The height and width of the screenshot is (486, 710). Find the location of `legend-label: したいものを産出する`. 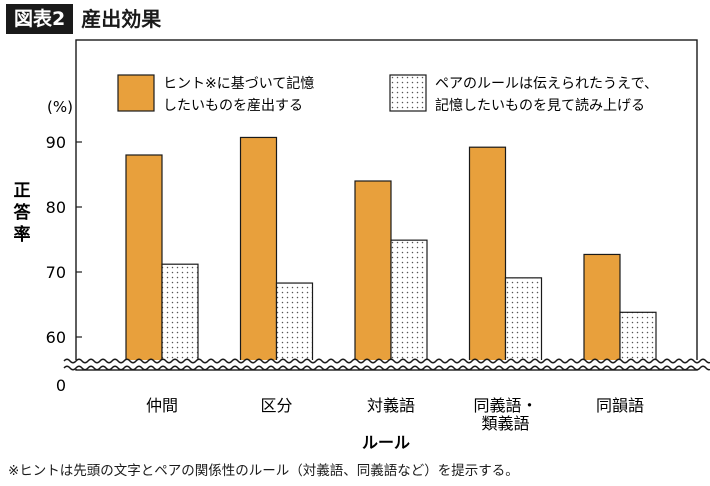

legend-label: したいものを産出する is located at coordinates (233, 106).